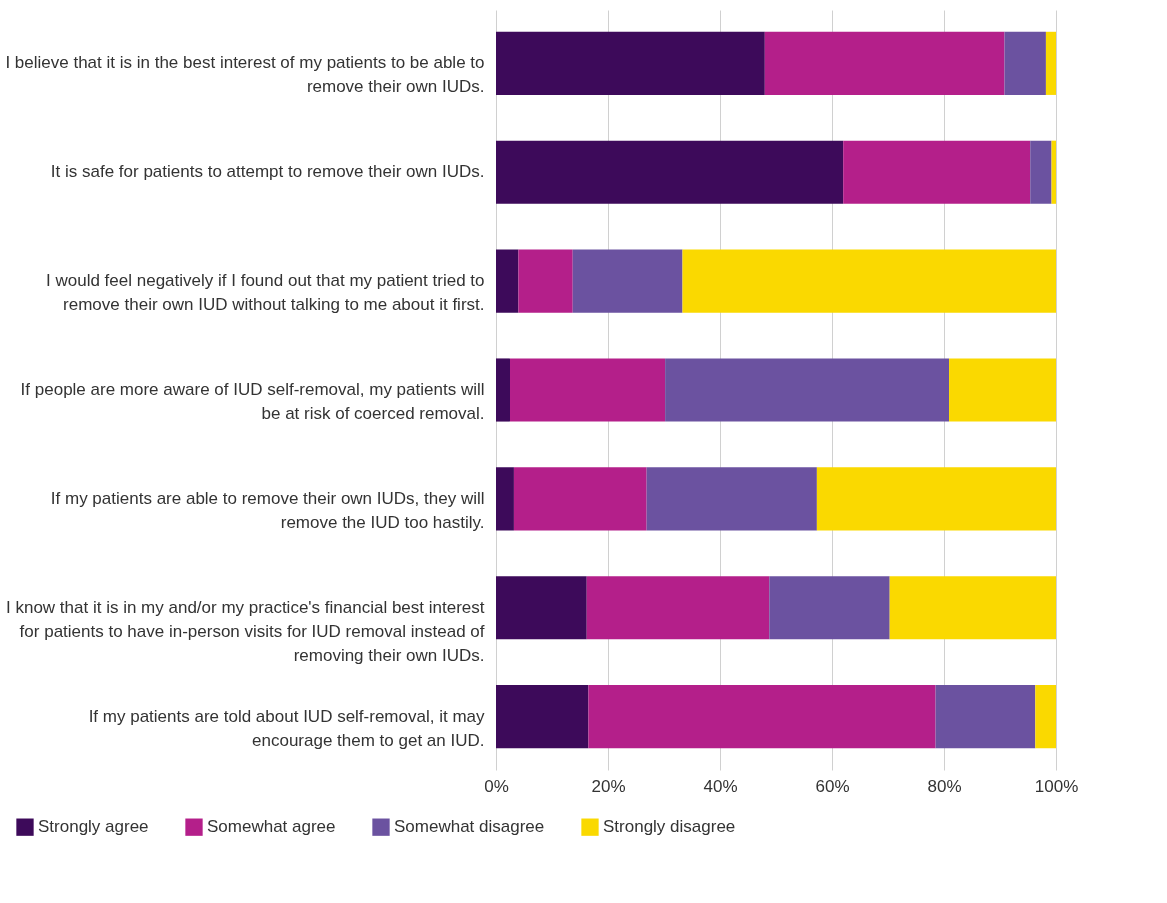 Image resolution: width=1167 pixels, height=903 pixels. What do you see at coordinates (832, 786) in the screenshot?
I see `x-tick-label: 60%` at bounding box center [832, 786].